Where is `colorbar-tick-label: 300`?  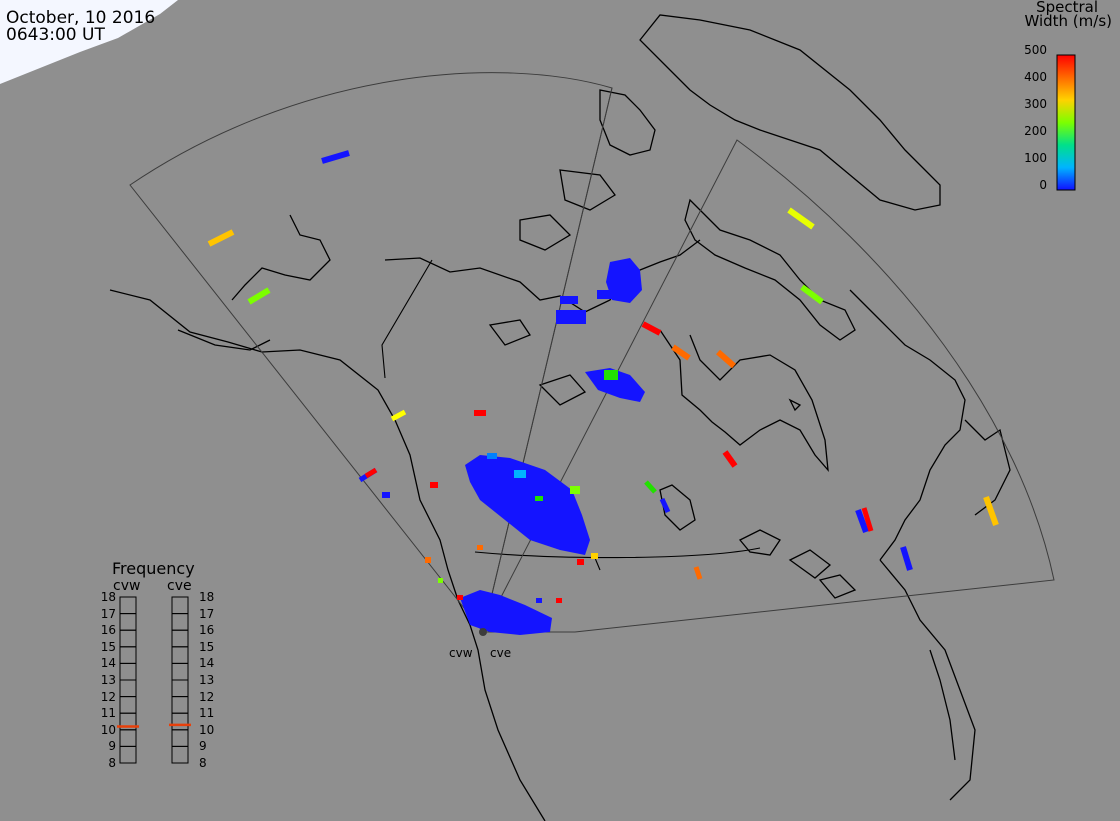 colorbar-tick-label: 300 is located at coordinates (1035, 104).